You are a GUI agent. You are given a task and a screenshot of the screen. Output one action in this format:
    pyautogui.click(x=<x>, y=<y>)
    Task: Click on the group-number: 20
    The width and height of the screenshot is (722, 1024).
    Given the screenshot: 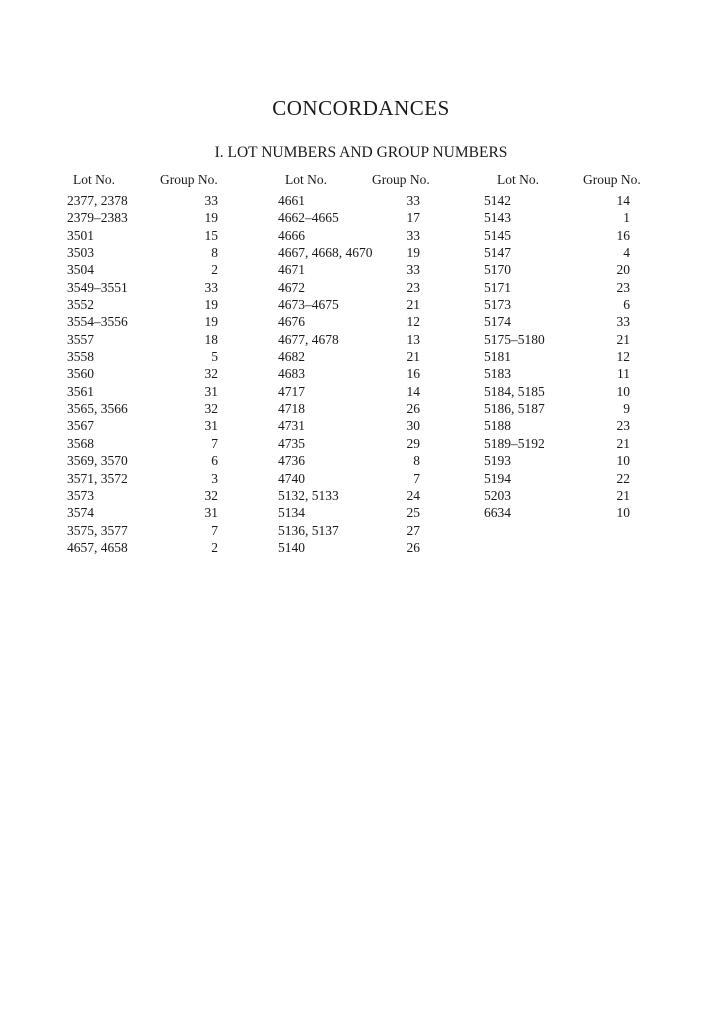 What is the action you would take?
    pyautogui.click(x=623, y=270)
    